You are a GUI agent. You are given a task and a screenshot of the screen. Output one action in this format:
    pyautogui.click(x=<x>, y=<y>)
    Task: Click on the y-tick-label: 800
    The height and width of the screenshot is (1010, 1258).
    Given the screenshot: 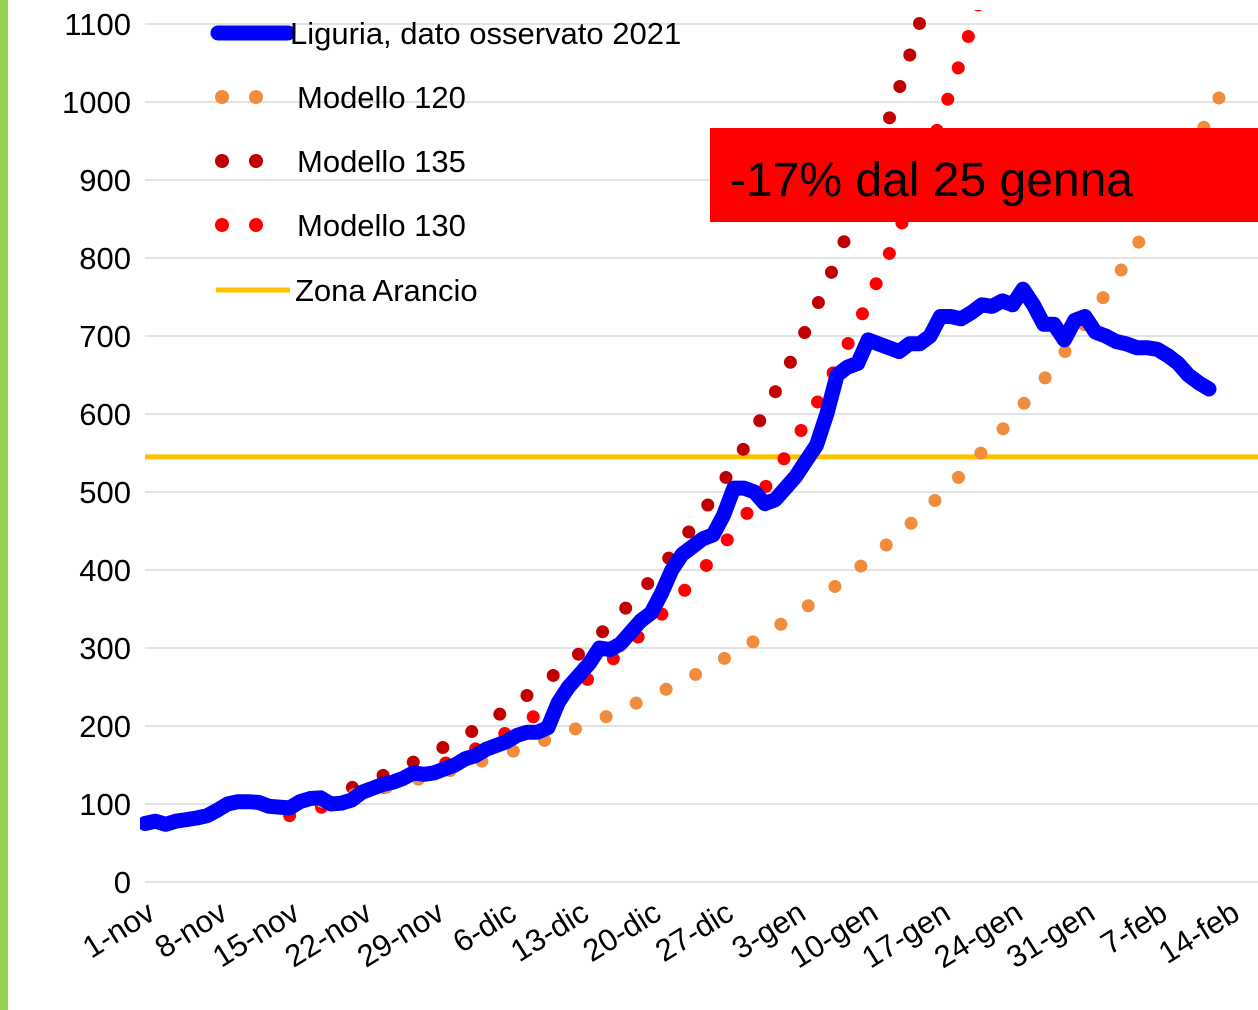 What is the action you would take?
    pyautogui.click(x=105, y=258)
    